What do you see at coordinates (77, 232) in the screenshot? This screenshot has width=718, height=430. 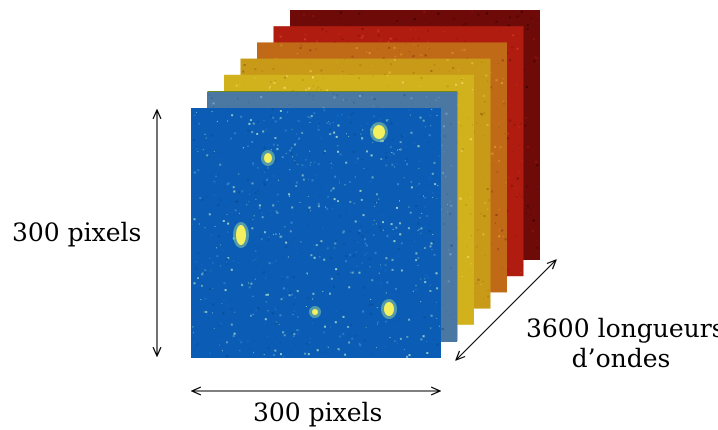 I see `height-label: 300 pixels` at bounding box center [77, 232].